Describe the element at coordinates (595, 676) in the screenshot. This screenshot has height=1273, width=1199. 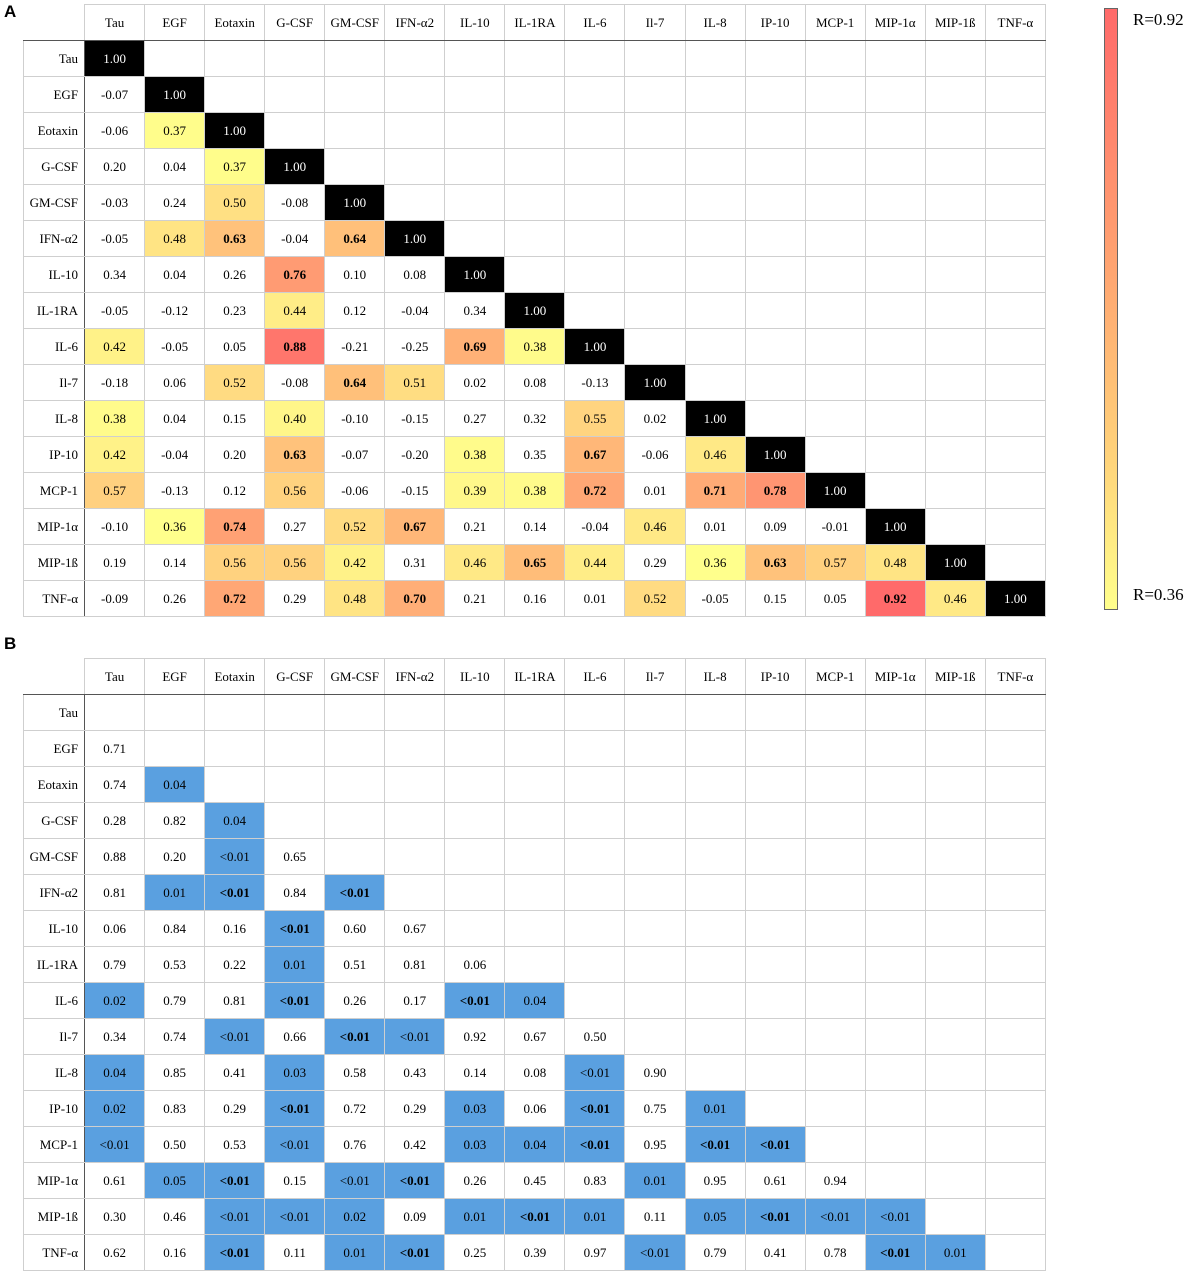
I see `column-header: IL-6` at that location.